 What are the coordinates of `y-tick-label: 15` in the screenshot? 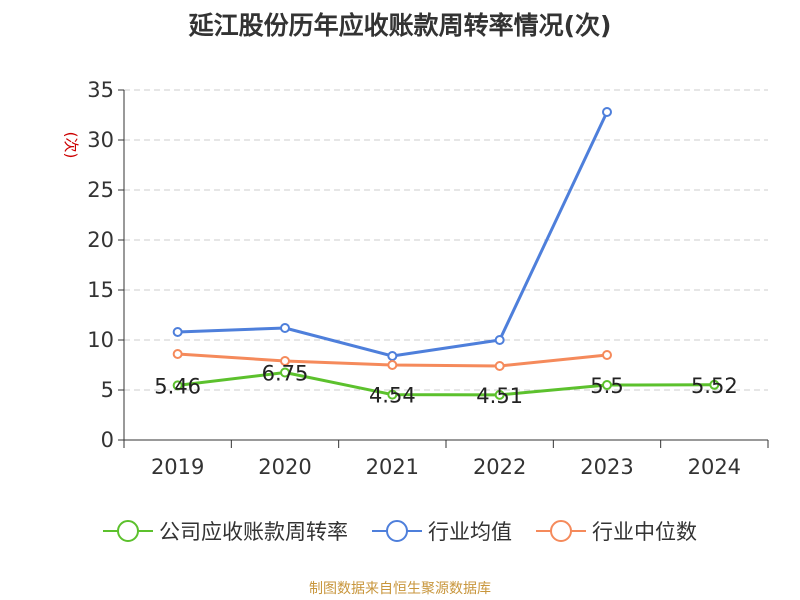 It's located at (100, 290).